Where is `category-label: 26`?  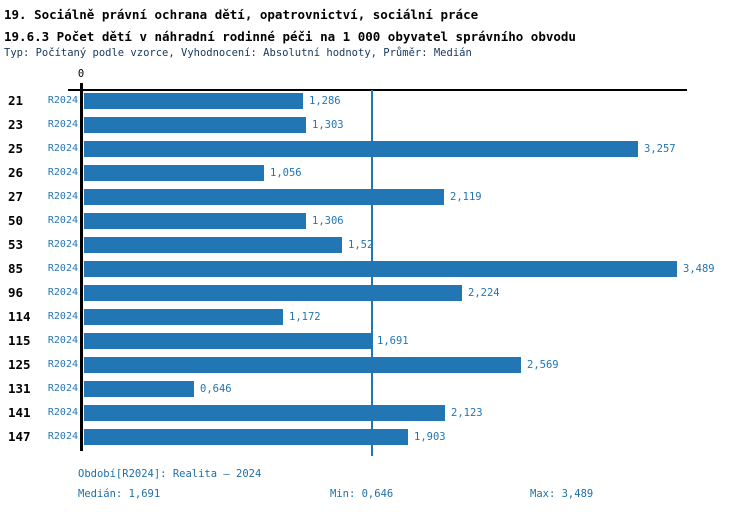
category-label: 26 is located at coordinates (16, 172).